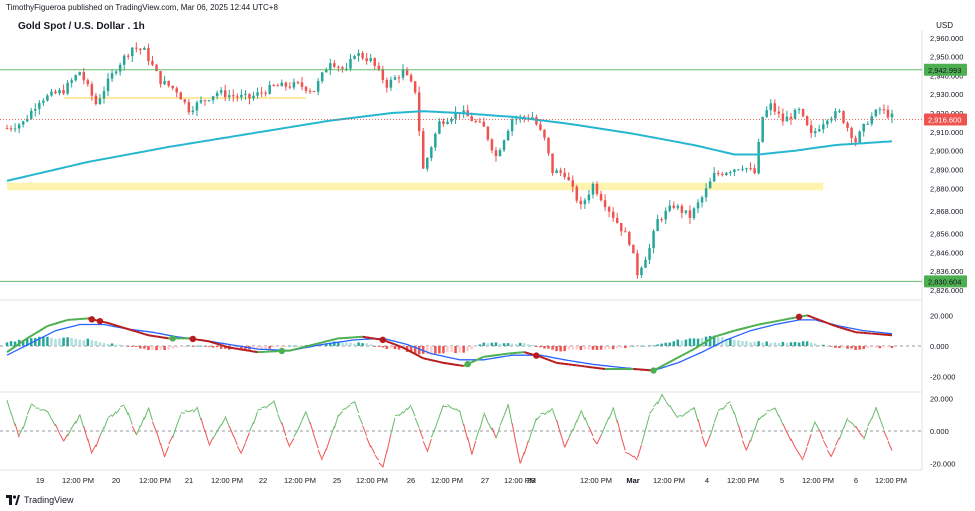 The height and width of the screenshot is (511, 975). I want to click on cross-down-dot, so click(799, 317).